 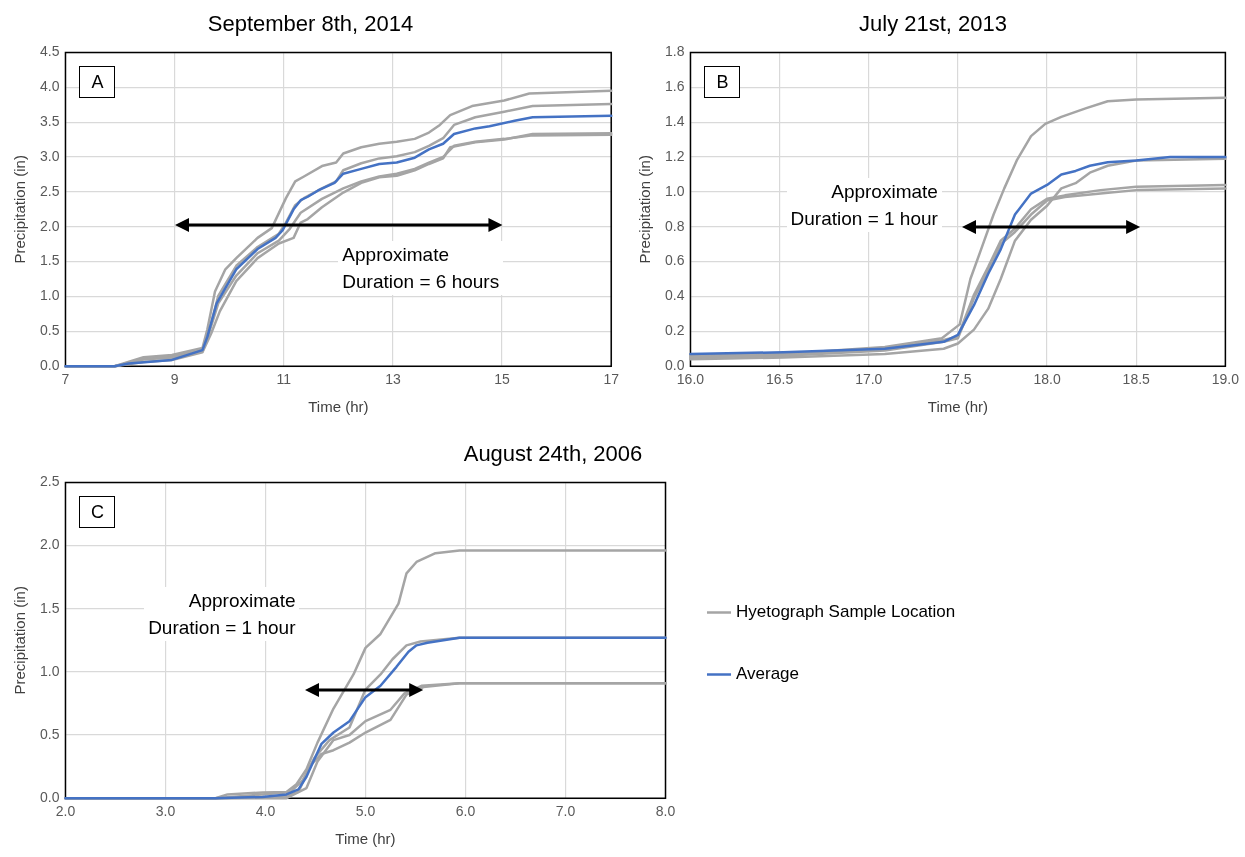 I want to click on x-tick-label: 3.0, so click(x=165, y=811).